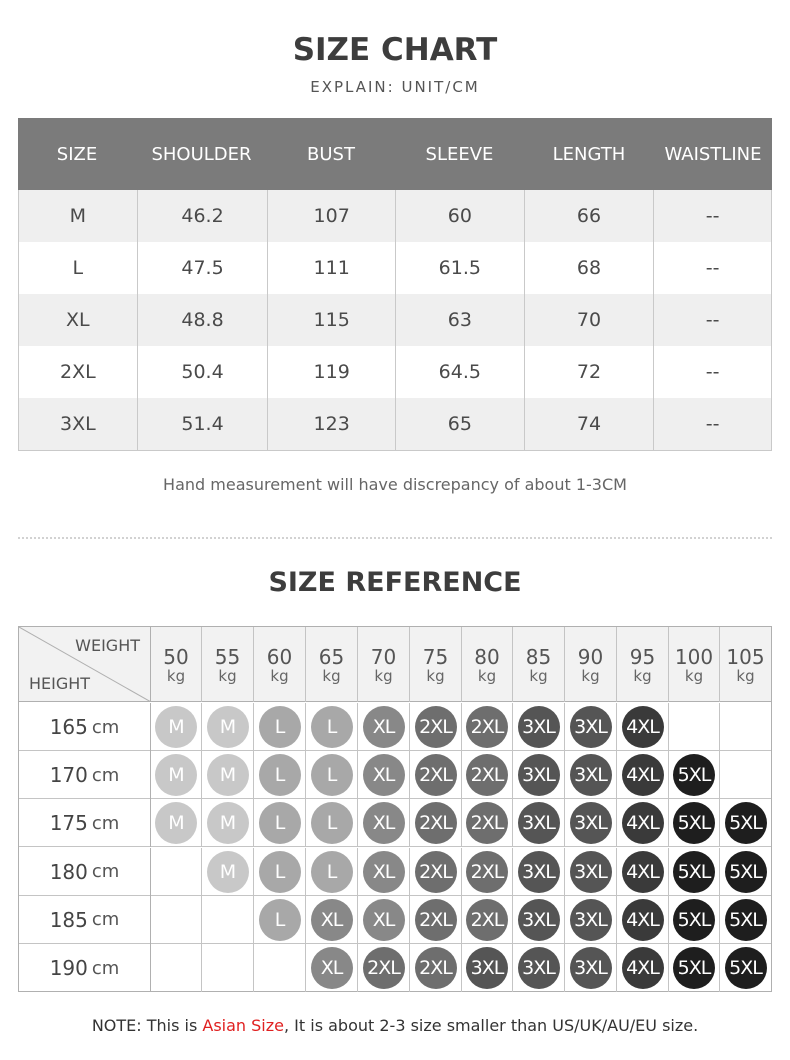 Image resolution: width=790 pixels, height=1060 pixels. Describe the element at coordinates (331, 268) in the screenshot. I see `measurement-cell: 111` at that location.